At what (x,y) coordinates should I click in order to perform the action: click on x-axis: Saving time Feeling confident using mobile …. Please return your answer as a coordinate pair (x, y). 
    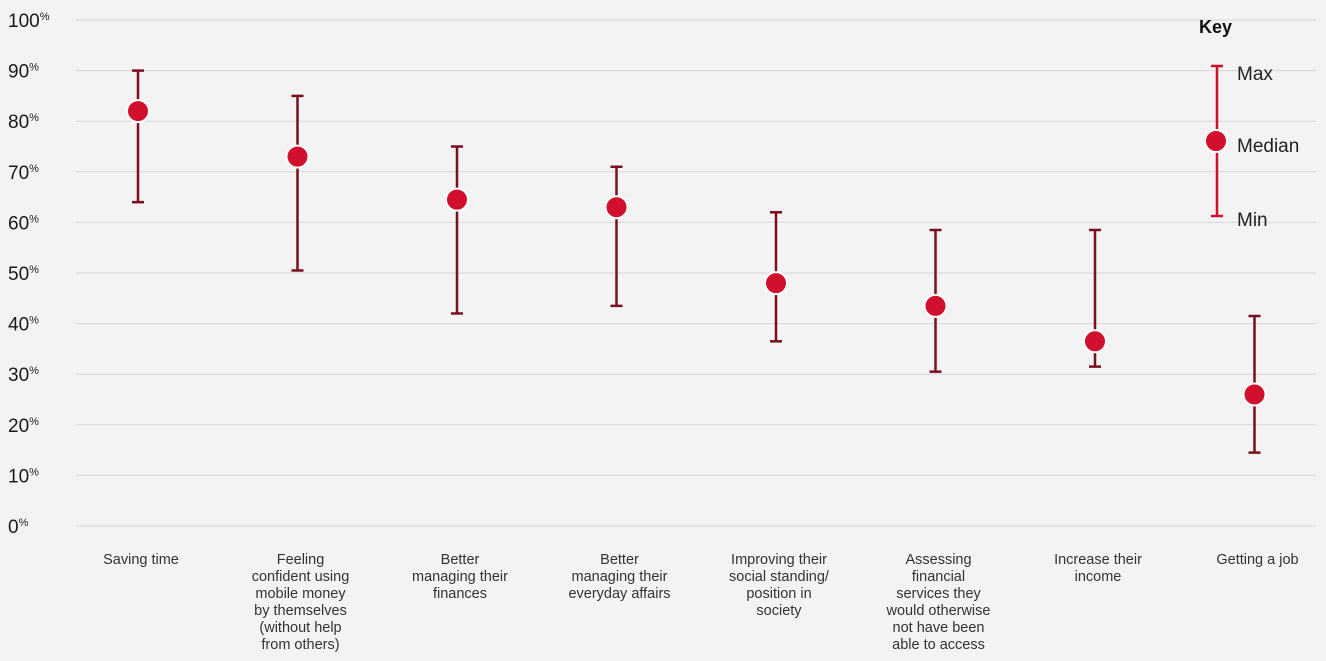
    Looking at the image, I should click on (701, 602).